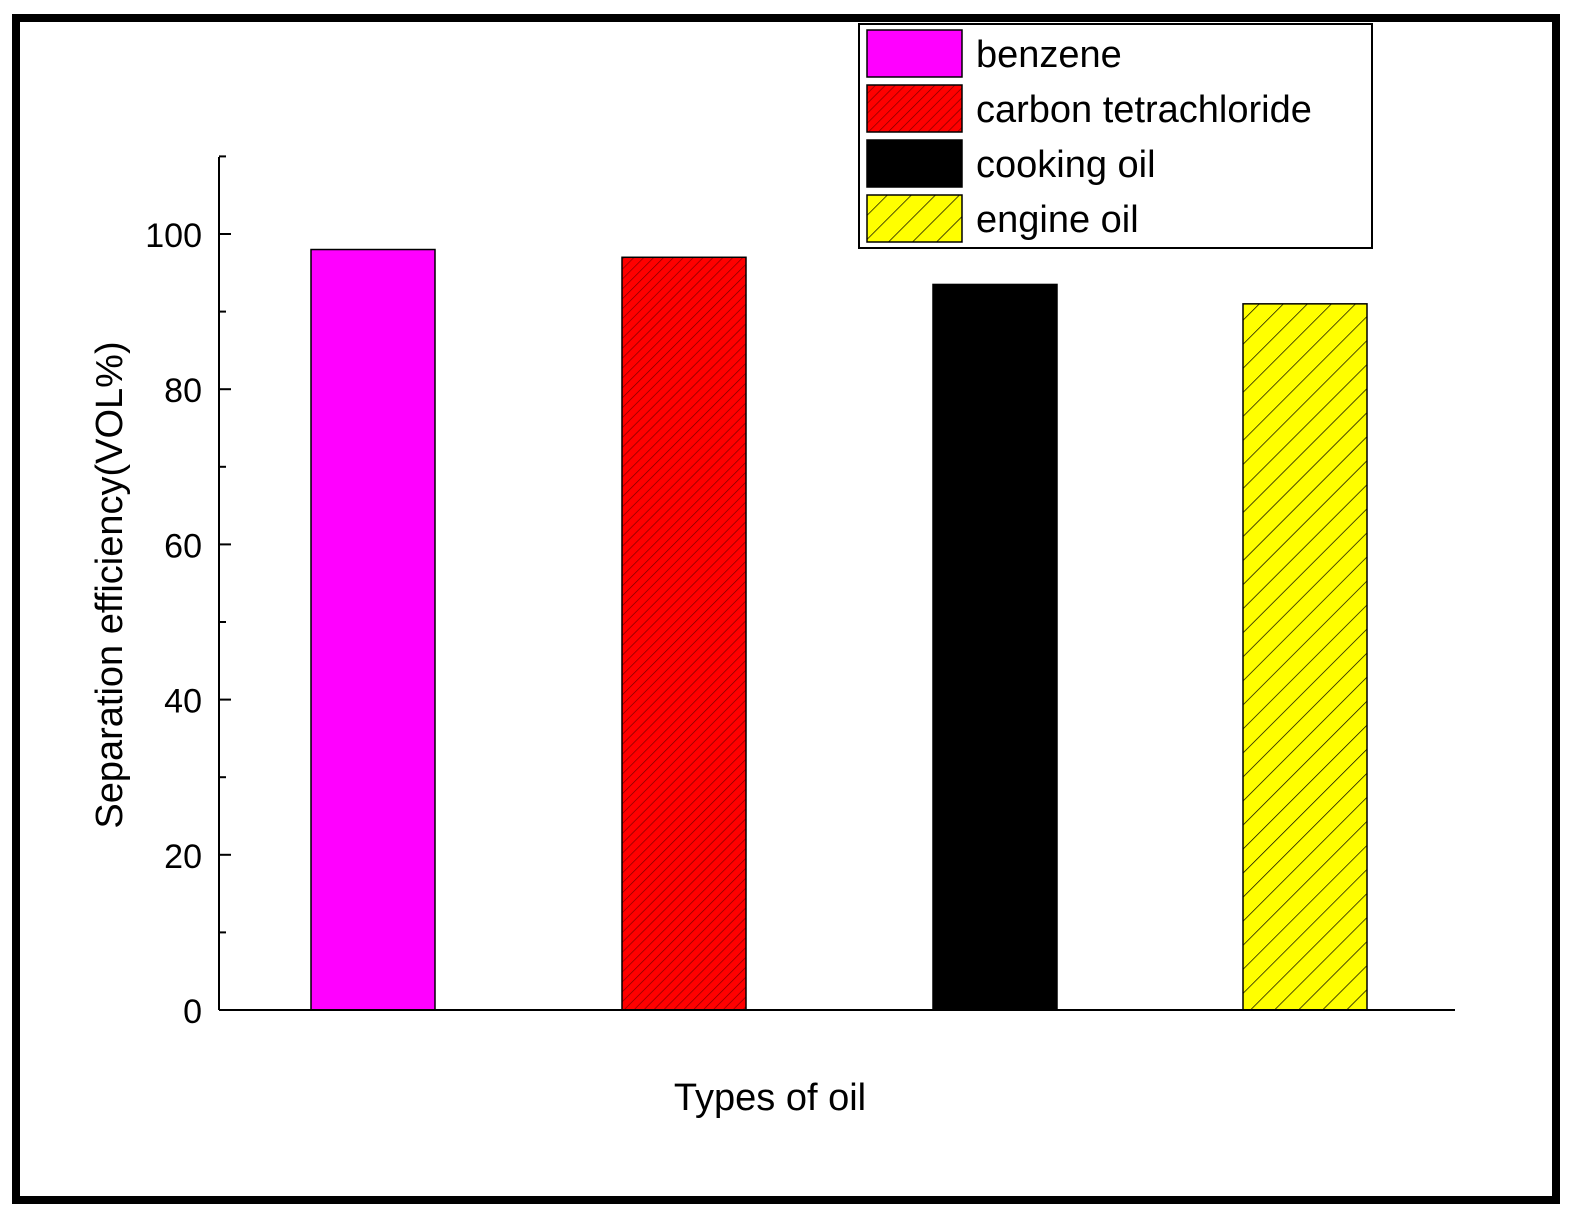 The image size is (1582, 1225). I want to click on bar-carbon-tetrachloride, so click(684, 633).